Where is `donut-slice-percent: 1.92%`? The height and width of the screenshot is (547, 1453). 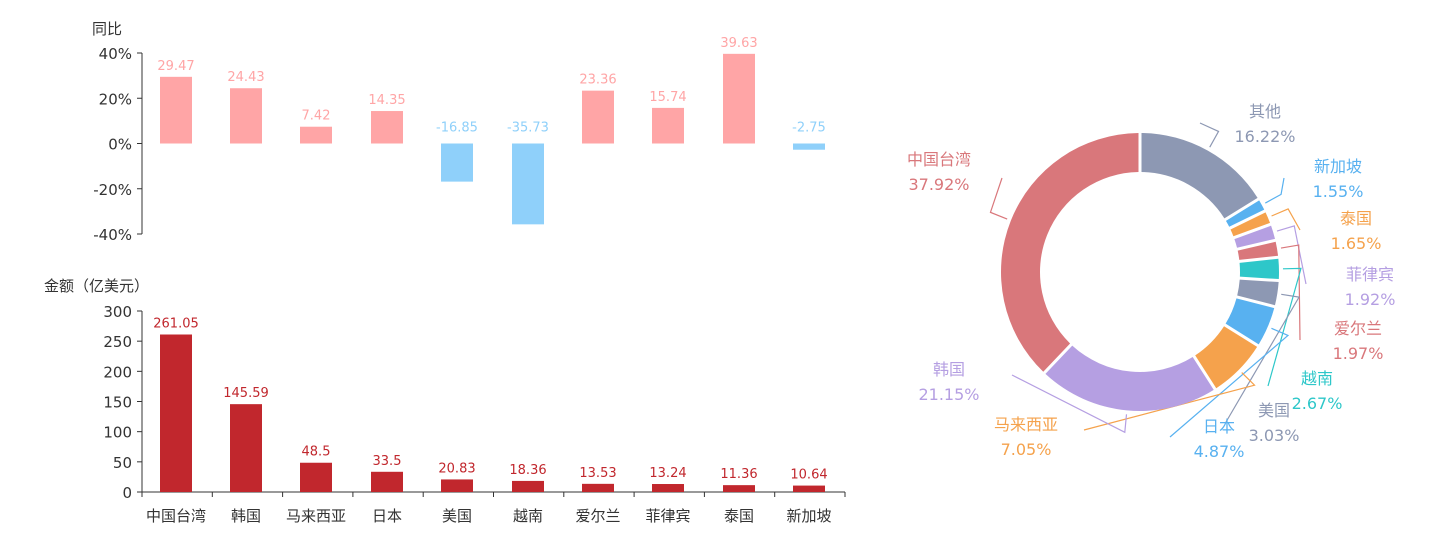 donut-slice-percent: 1.92% is located at coordinates (1370, 299).